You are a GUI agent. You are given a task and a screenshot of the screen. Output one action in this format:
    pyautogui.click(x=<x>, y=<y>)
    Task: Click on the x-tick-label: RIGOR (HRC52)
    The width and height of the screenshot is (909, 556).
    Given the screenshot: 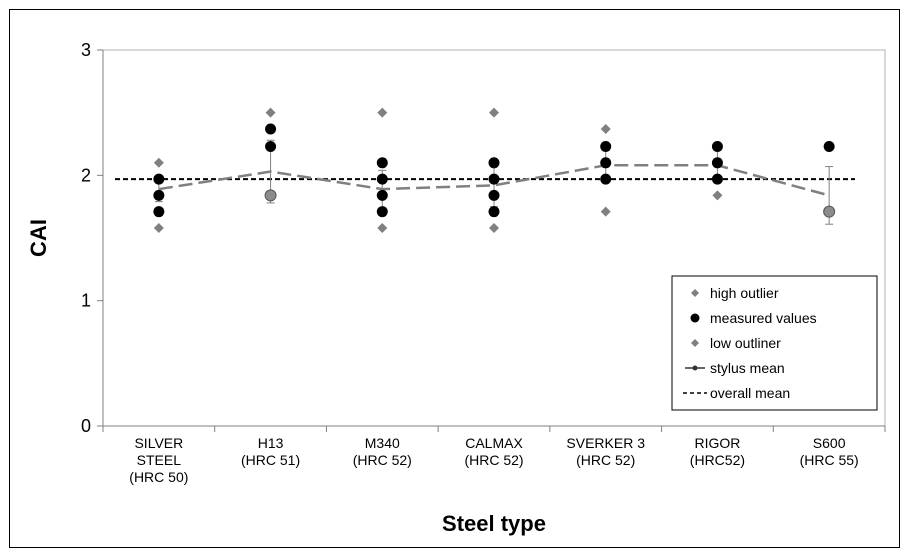 What is the action you would take?
    pyautogui.click(x=717, y=451)
    